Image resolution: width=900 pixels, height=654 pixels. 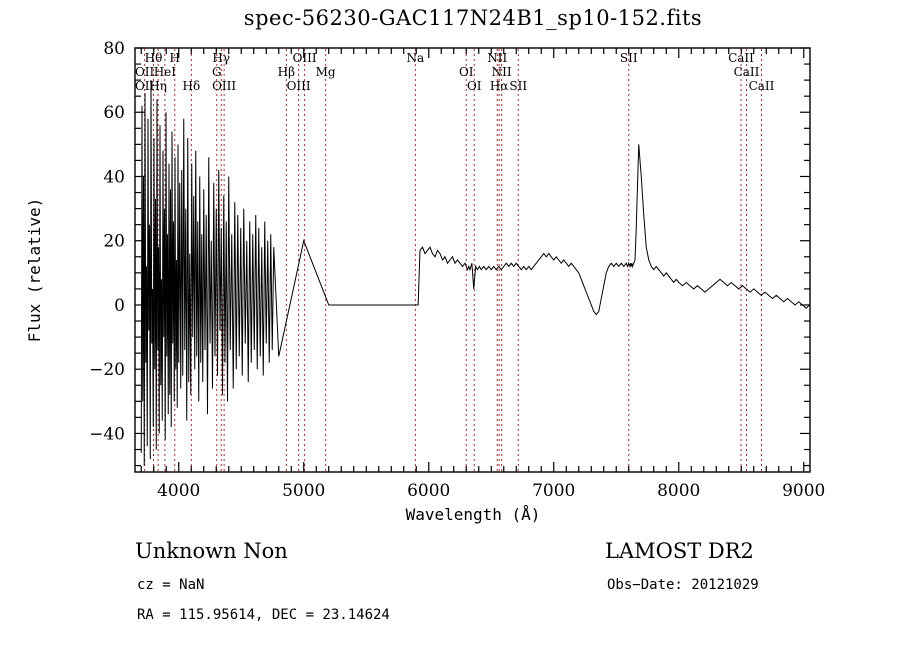 I want to click on spectral-line-label: Hγ, so click(x=221, y=58).